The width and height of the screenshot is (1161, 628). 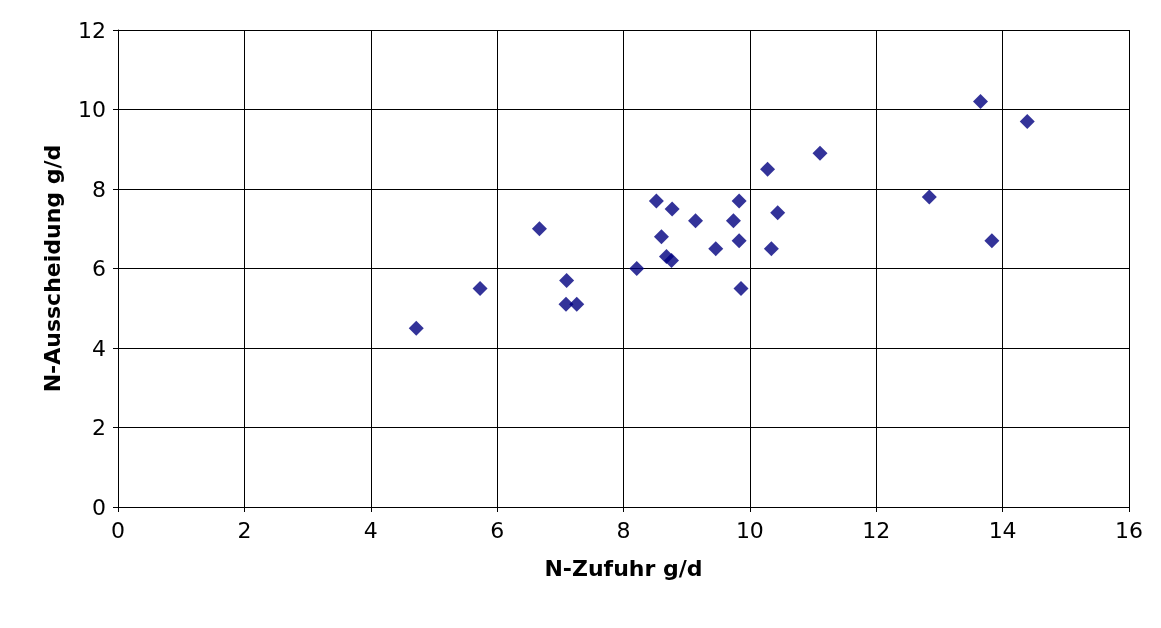 I want to click on x-tick-label: 4, so click(x=370, y=530).